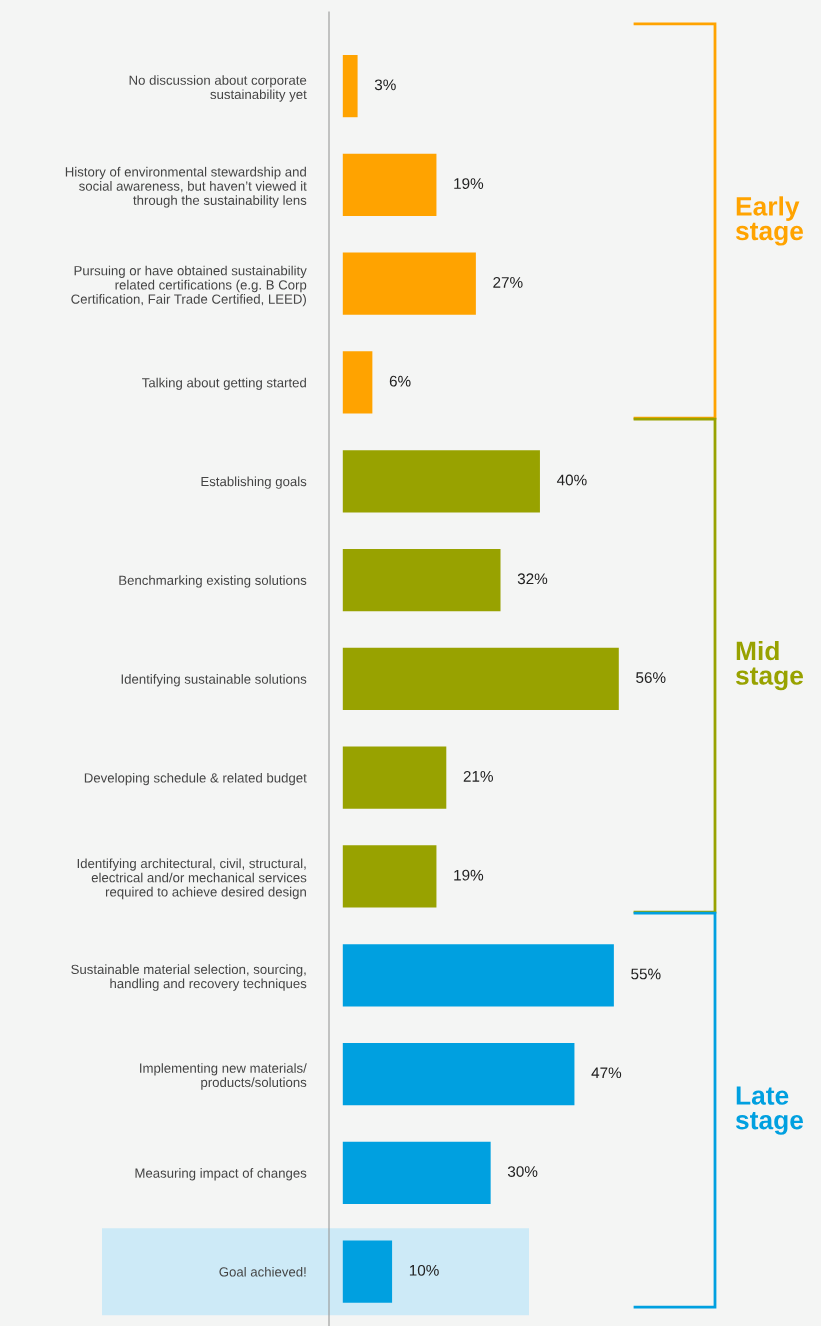 The height and width of the screenshot is (1326, 821). What do you see at coordinates (478, 776) in the screenshot?
I see `data-label: 21%` at bounding box center [478, 776].